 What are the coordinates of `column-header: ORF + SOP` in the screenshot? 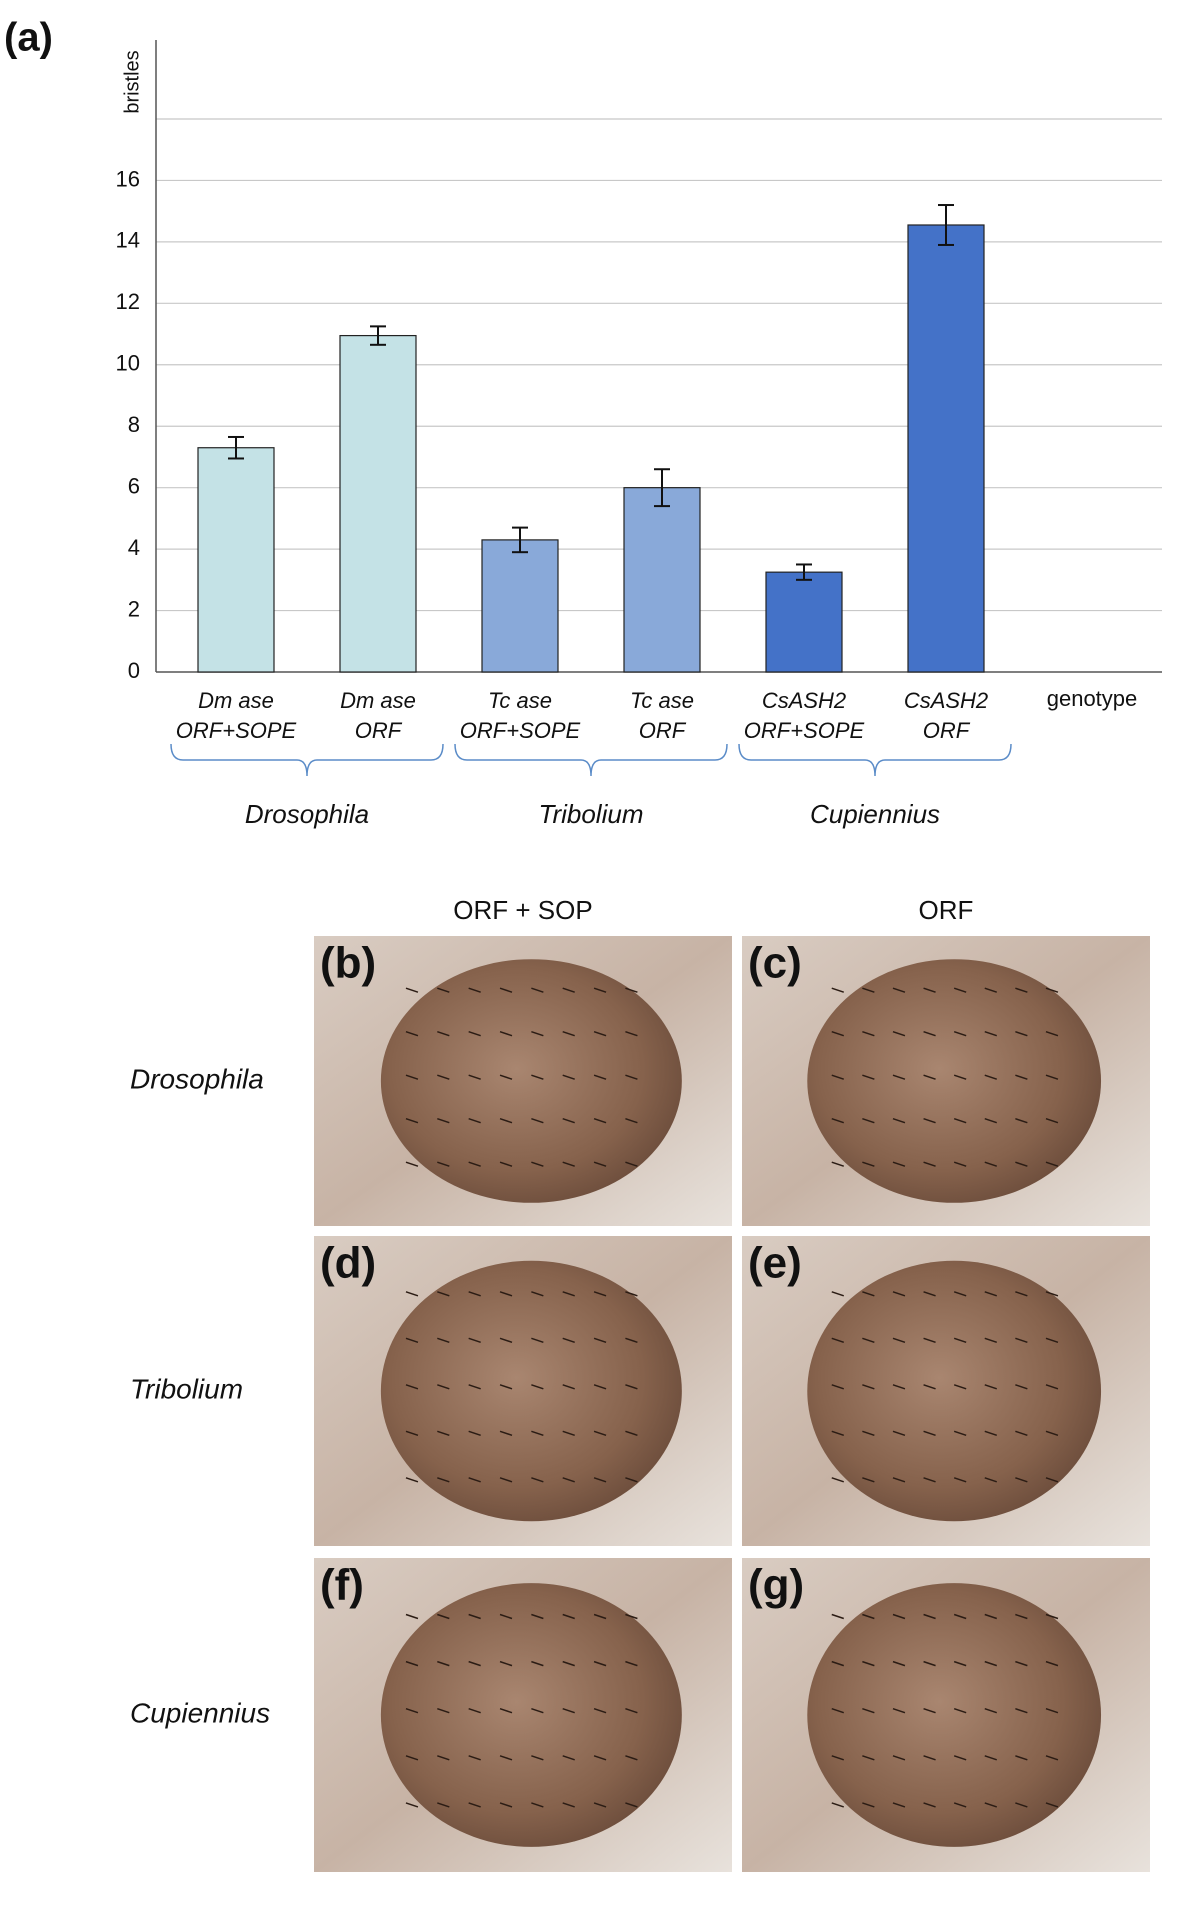 It's located at (522, 910).